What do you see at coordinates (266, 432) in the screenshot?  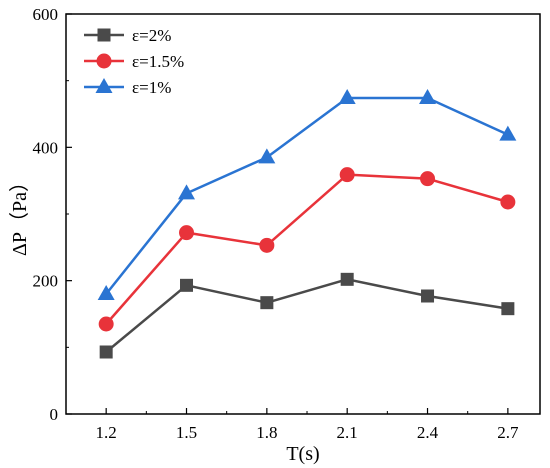 I see `x-tick-label: 1.8` at bounding box center [266, 432].